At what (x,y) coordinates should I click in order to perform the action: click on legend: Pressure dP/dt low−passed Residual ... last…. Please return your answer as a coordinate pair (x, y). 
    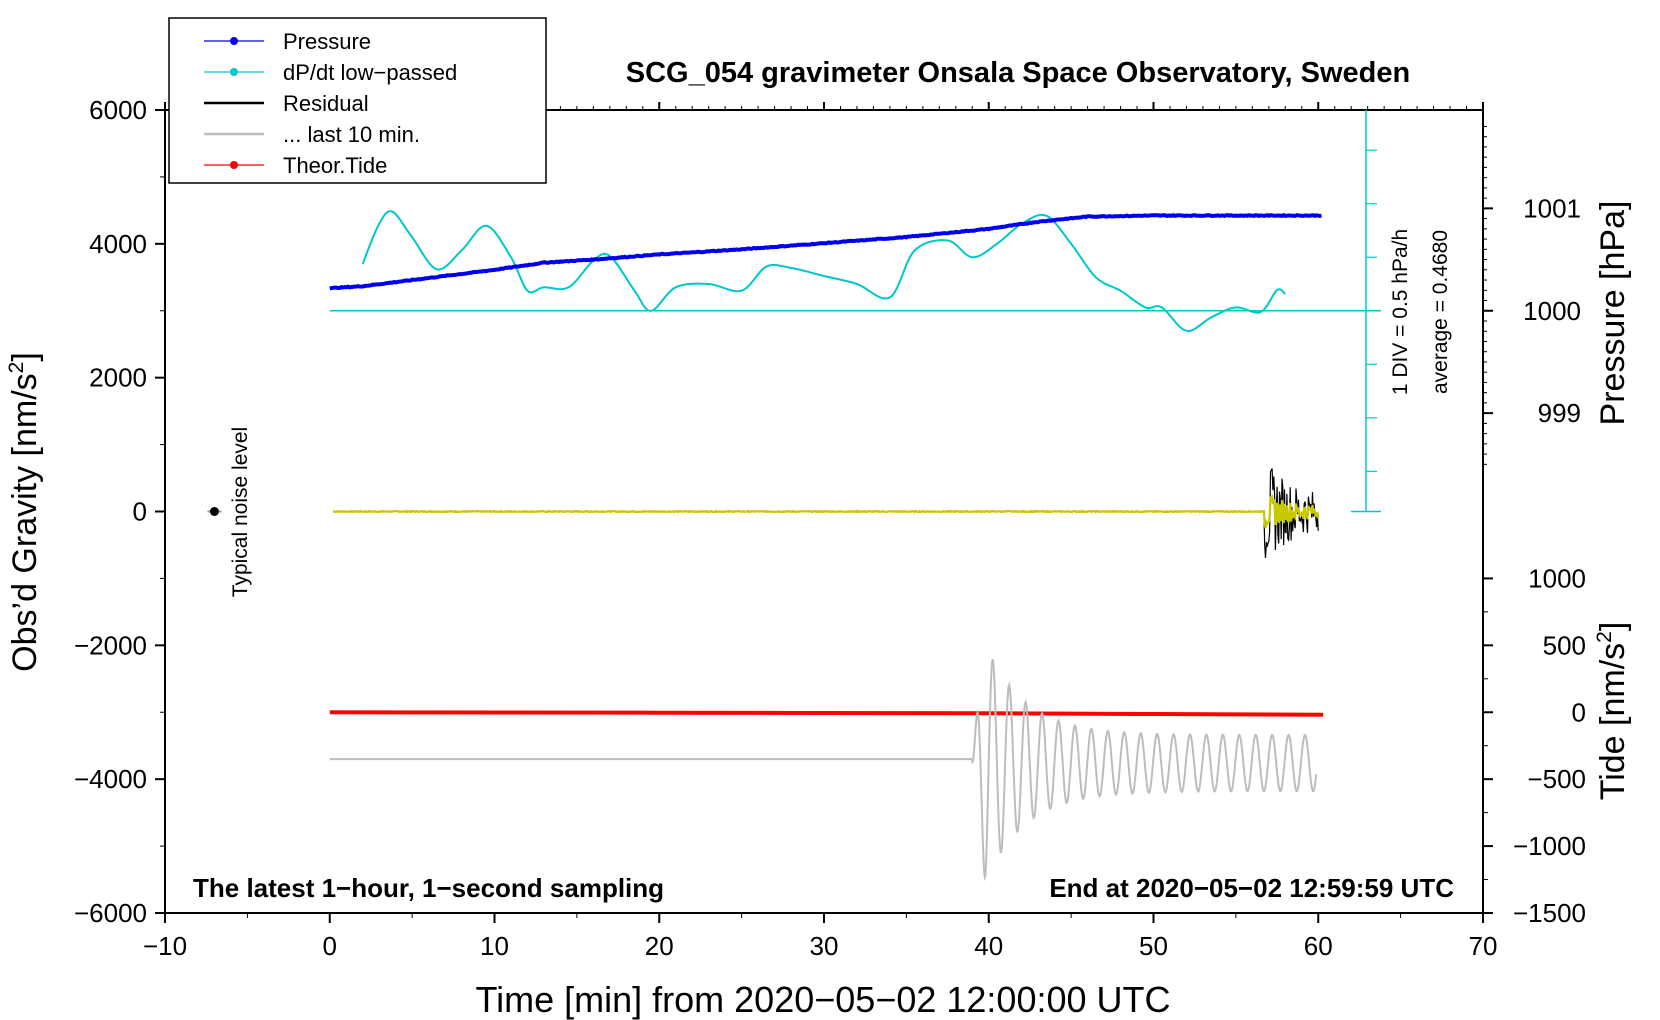
    Looking at the image, I should click on (357, 100).